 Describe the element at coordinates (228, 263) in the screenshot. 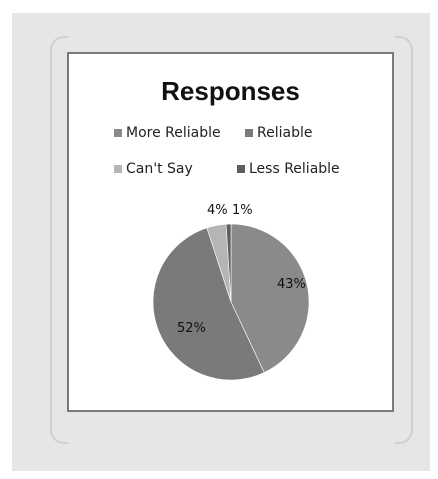

I see `pie-slice-less-reliable` at that location.